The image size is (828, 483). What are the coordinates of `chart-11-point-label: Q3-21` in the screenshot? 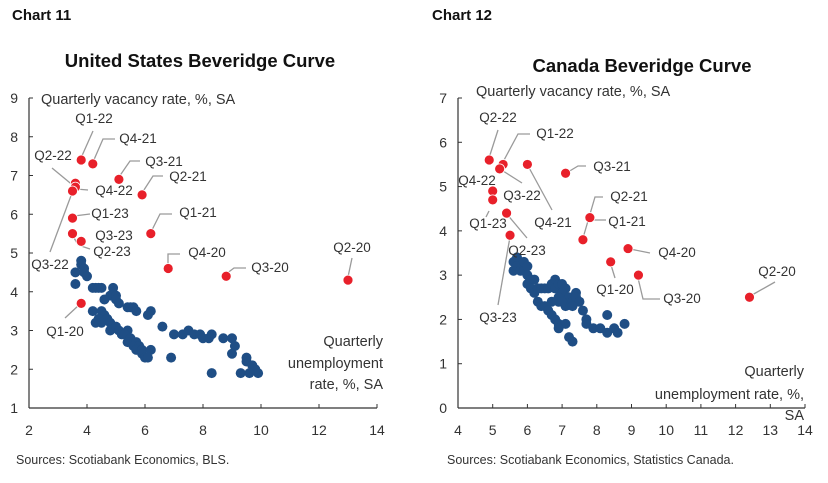 It's located at (164, 161).